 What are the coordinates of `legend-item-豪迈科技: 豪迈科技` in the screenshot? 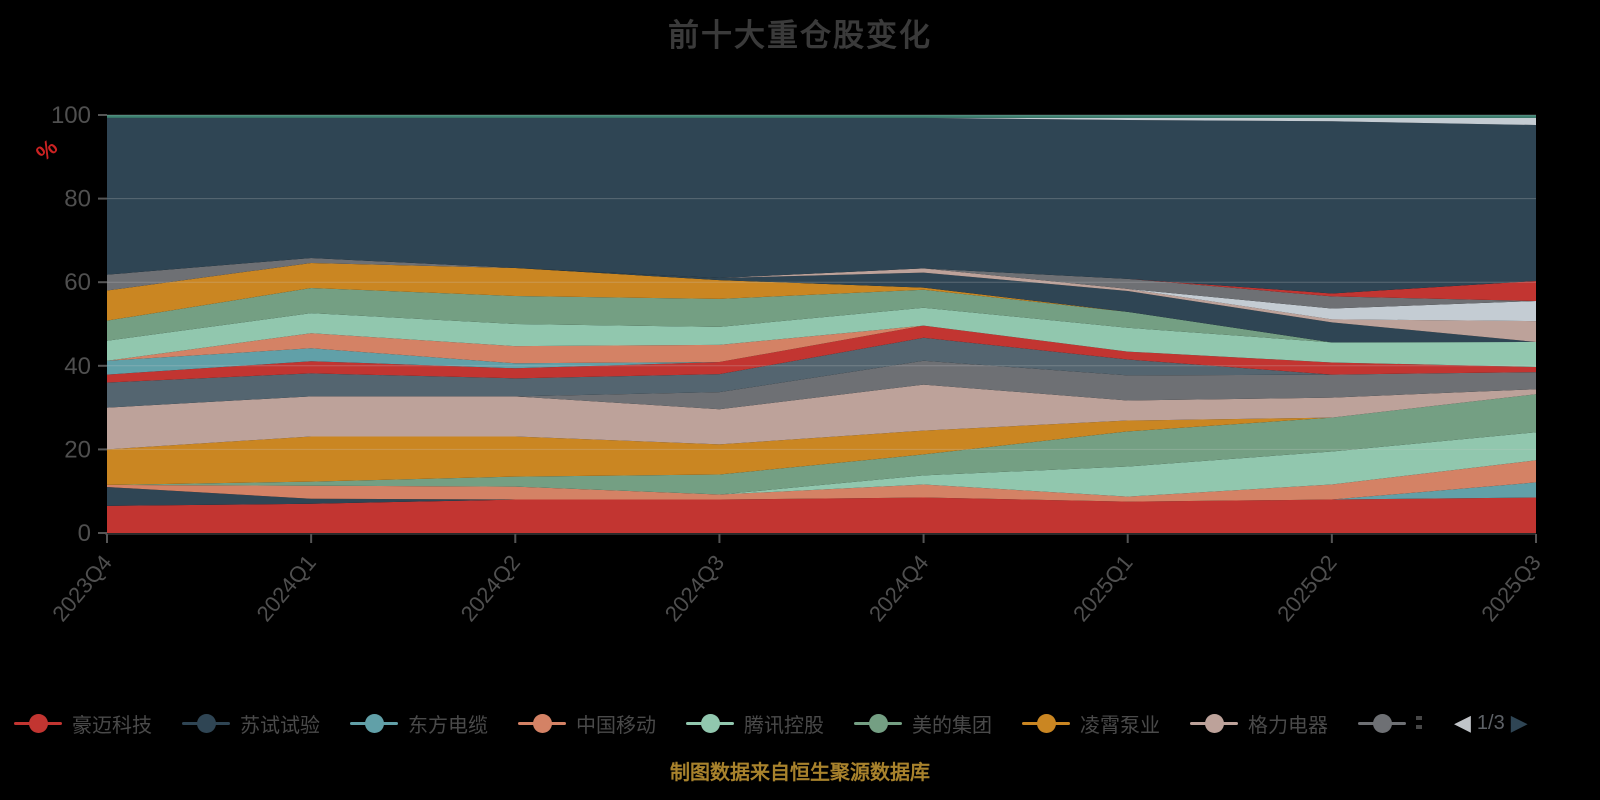 It's located at (83, 723).